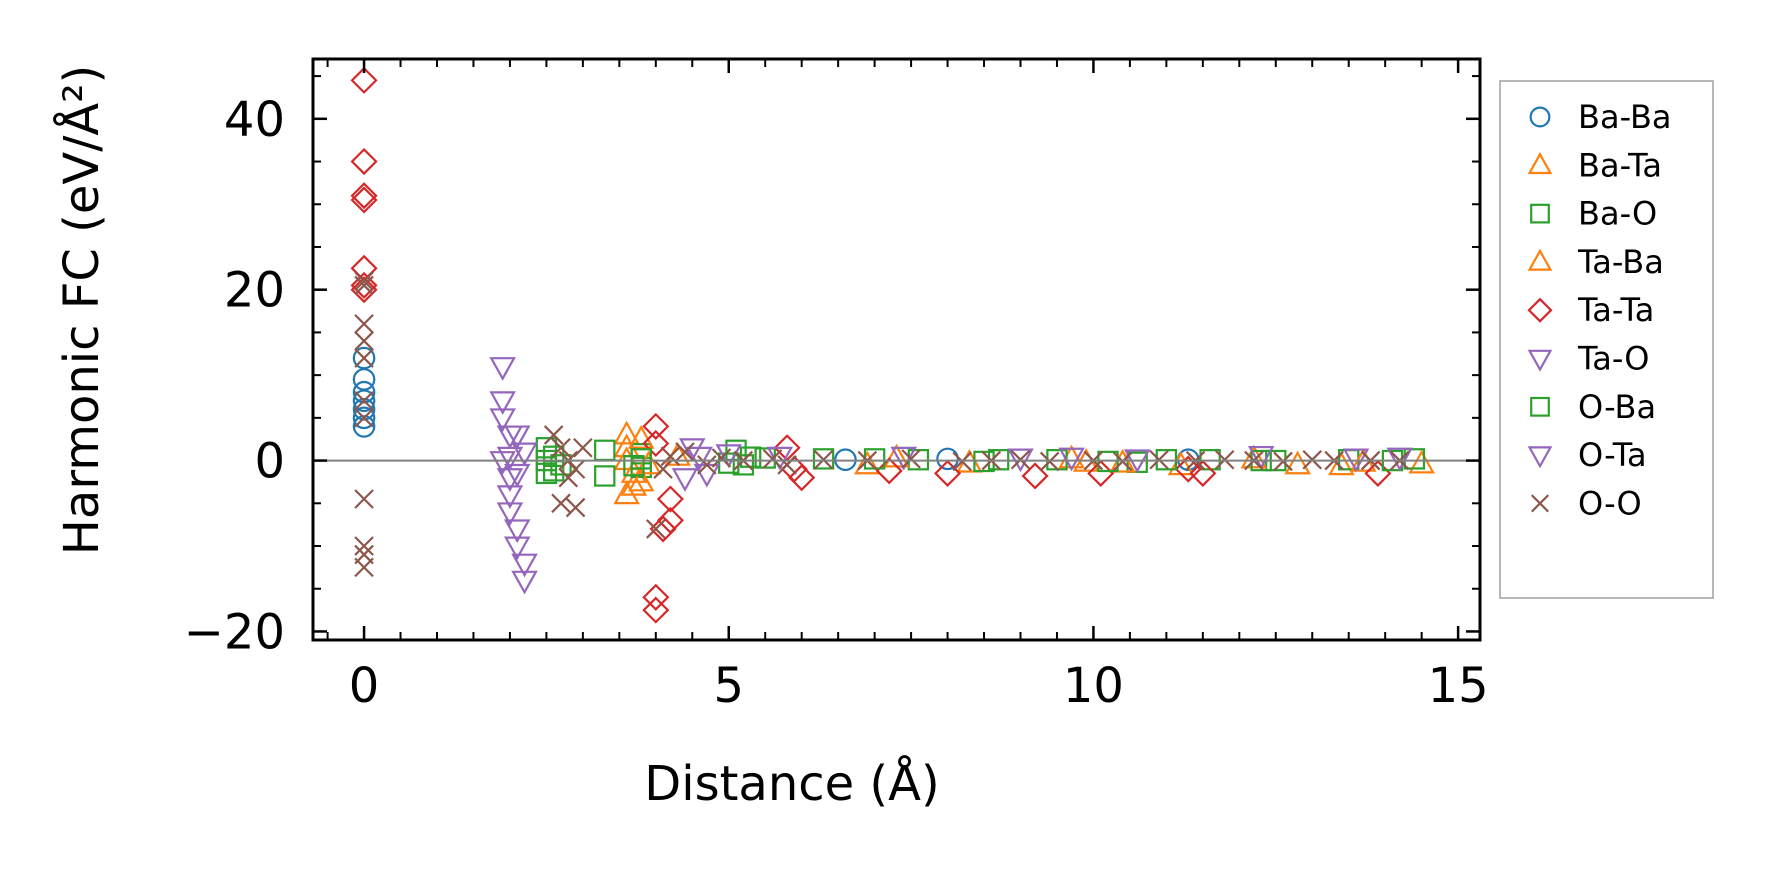  I want to click on y-tick-label: 20, so click(254, 291).